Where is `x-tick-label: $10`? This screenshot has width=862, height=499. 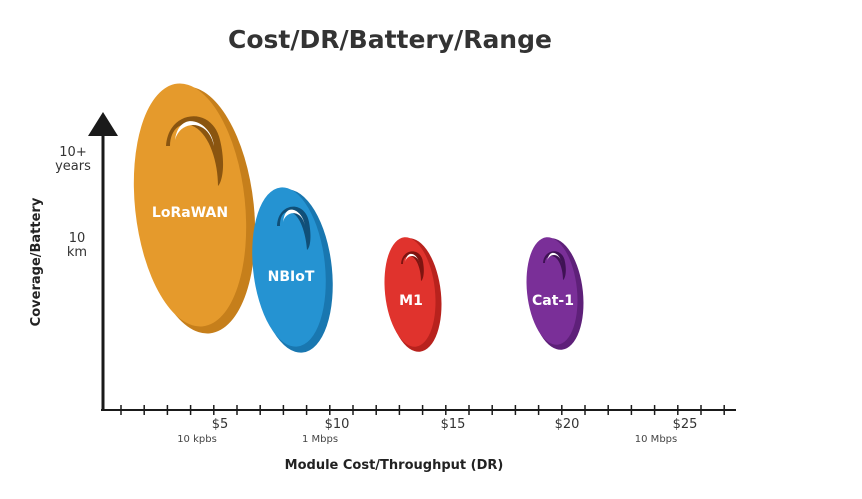
x-tick-label: $10 is located at coordinates (337, 424).